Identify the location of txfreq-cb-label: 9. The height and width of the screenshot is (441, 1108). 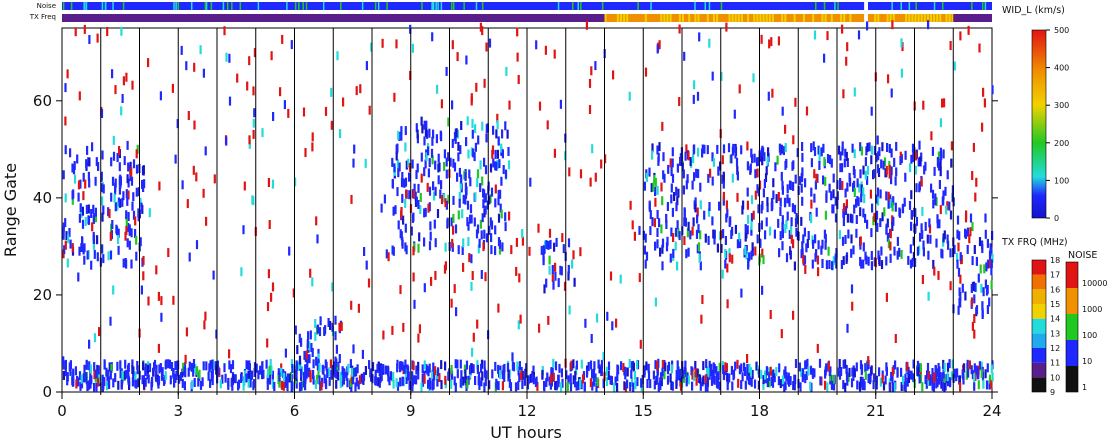
(1052, 392).